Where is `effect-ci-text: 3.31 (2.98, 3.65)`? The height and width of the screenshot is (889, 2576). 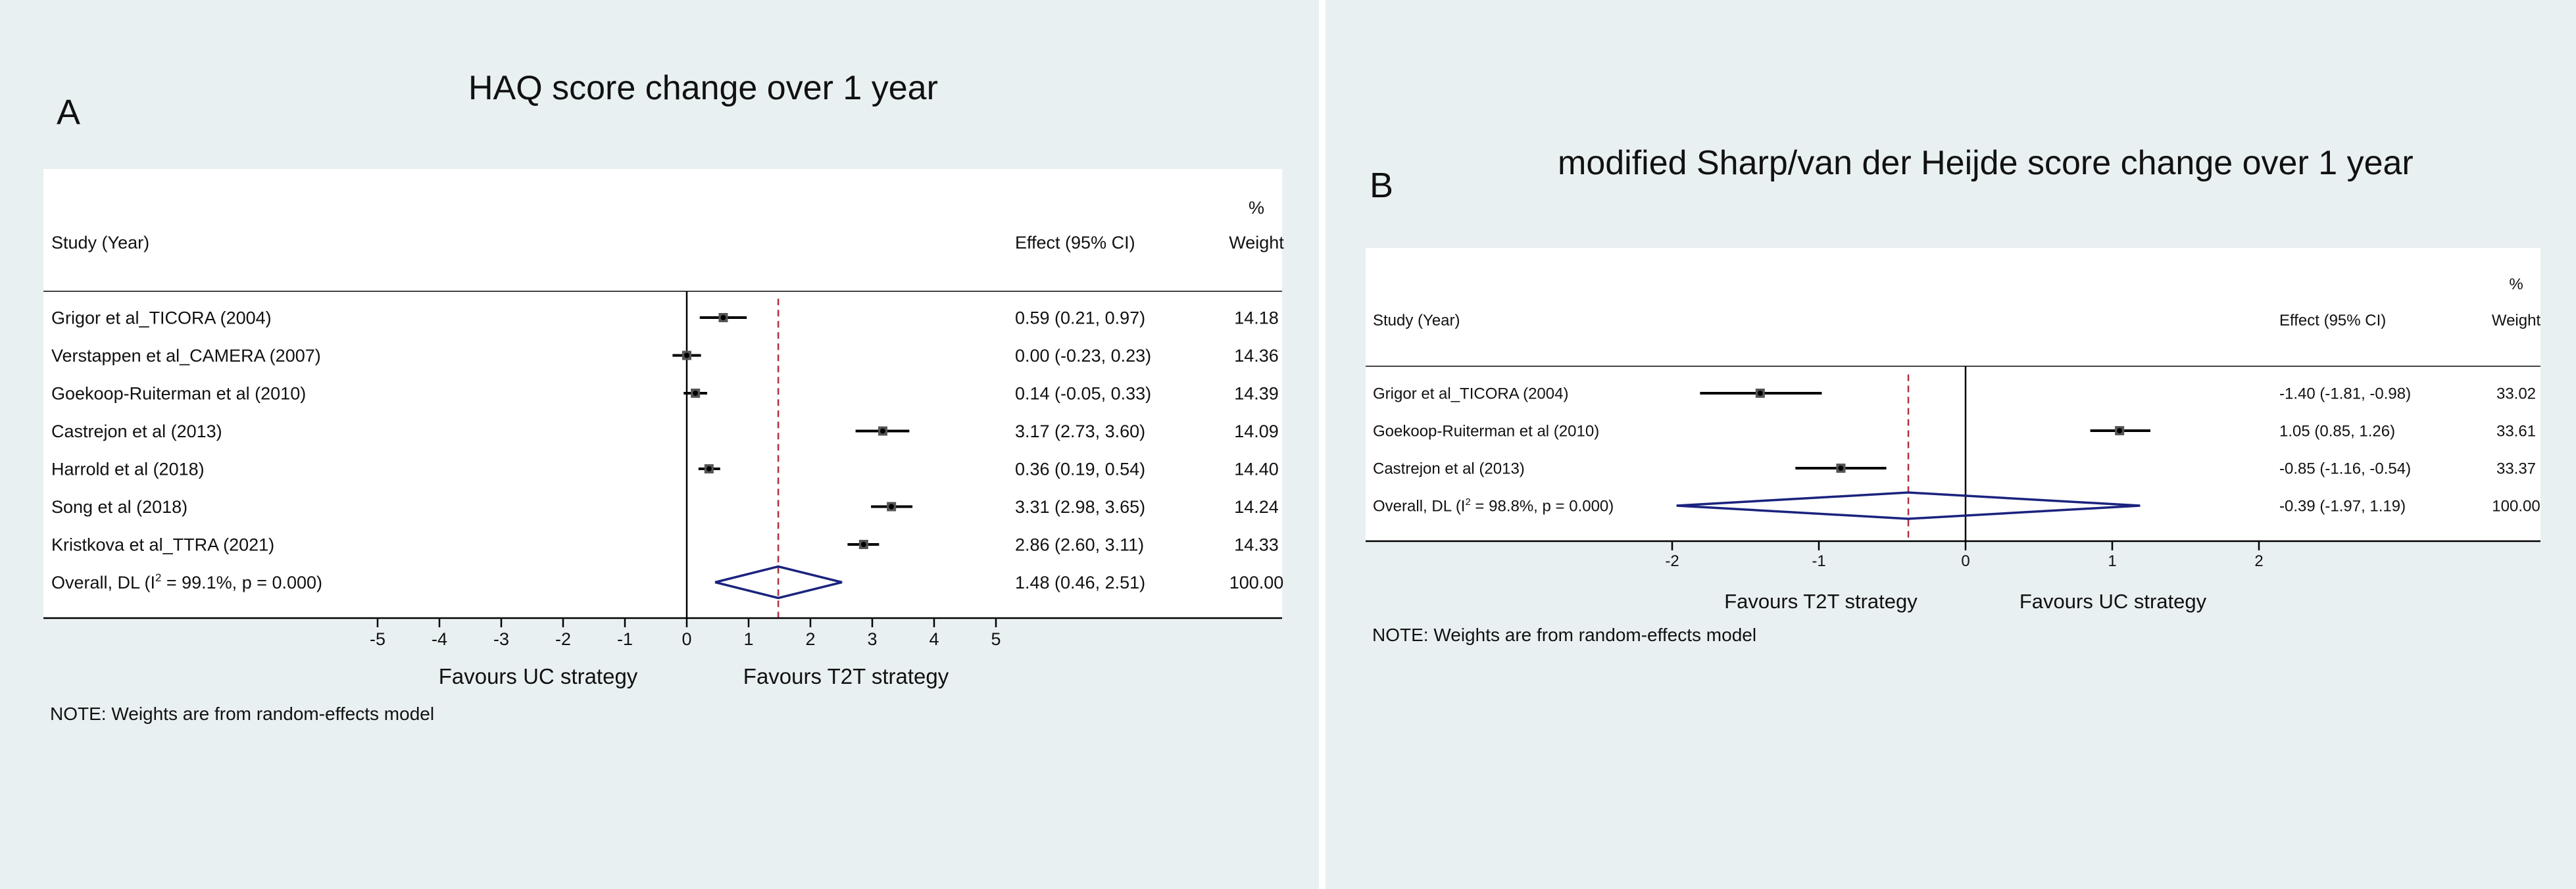 effect-ci-text: 3.31 (2.98, 3.65) is located at coordinates (1080, 507).